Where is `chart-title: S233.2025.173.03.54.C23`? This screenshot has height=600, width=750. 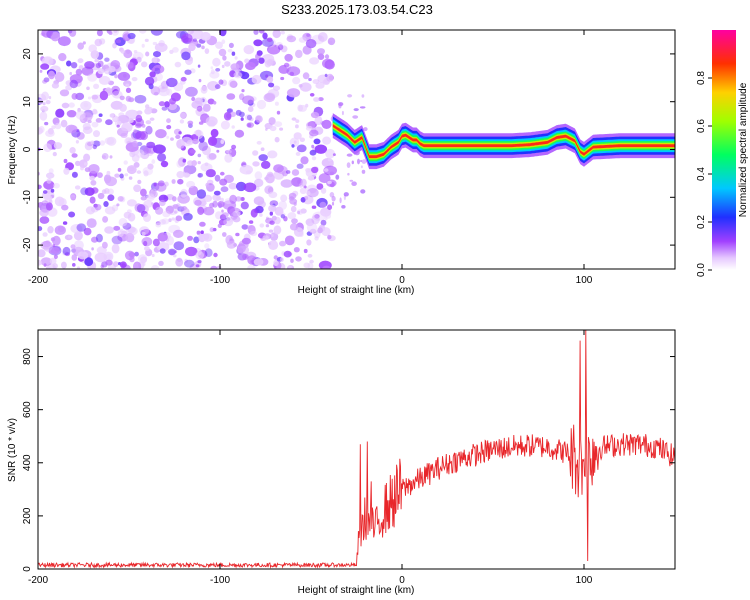 chart-title: S233.2025.173.03.54.C23 is located at coordinates (357, 9).